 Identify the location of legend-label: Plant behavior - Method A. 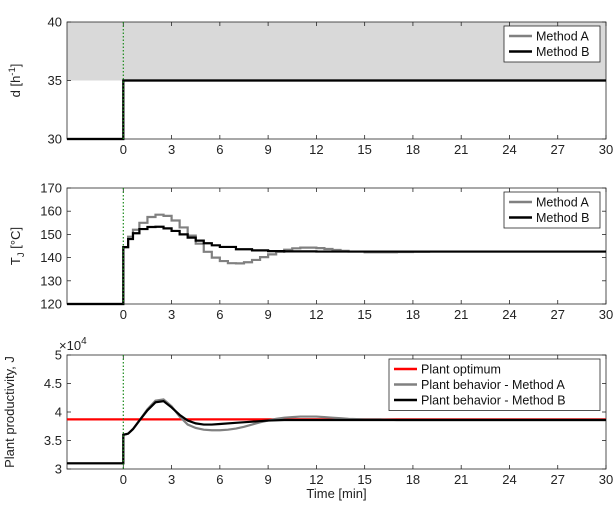
(493, 385).